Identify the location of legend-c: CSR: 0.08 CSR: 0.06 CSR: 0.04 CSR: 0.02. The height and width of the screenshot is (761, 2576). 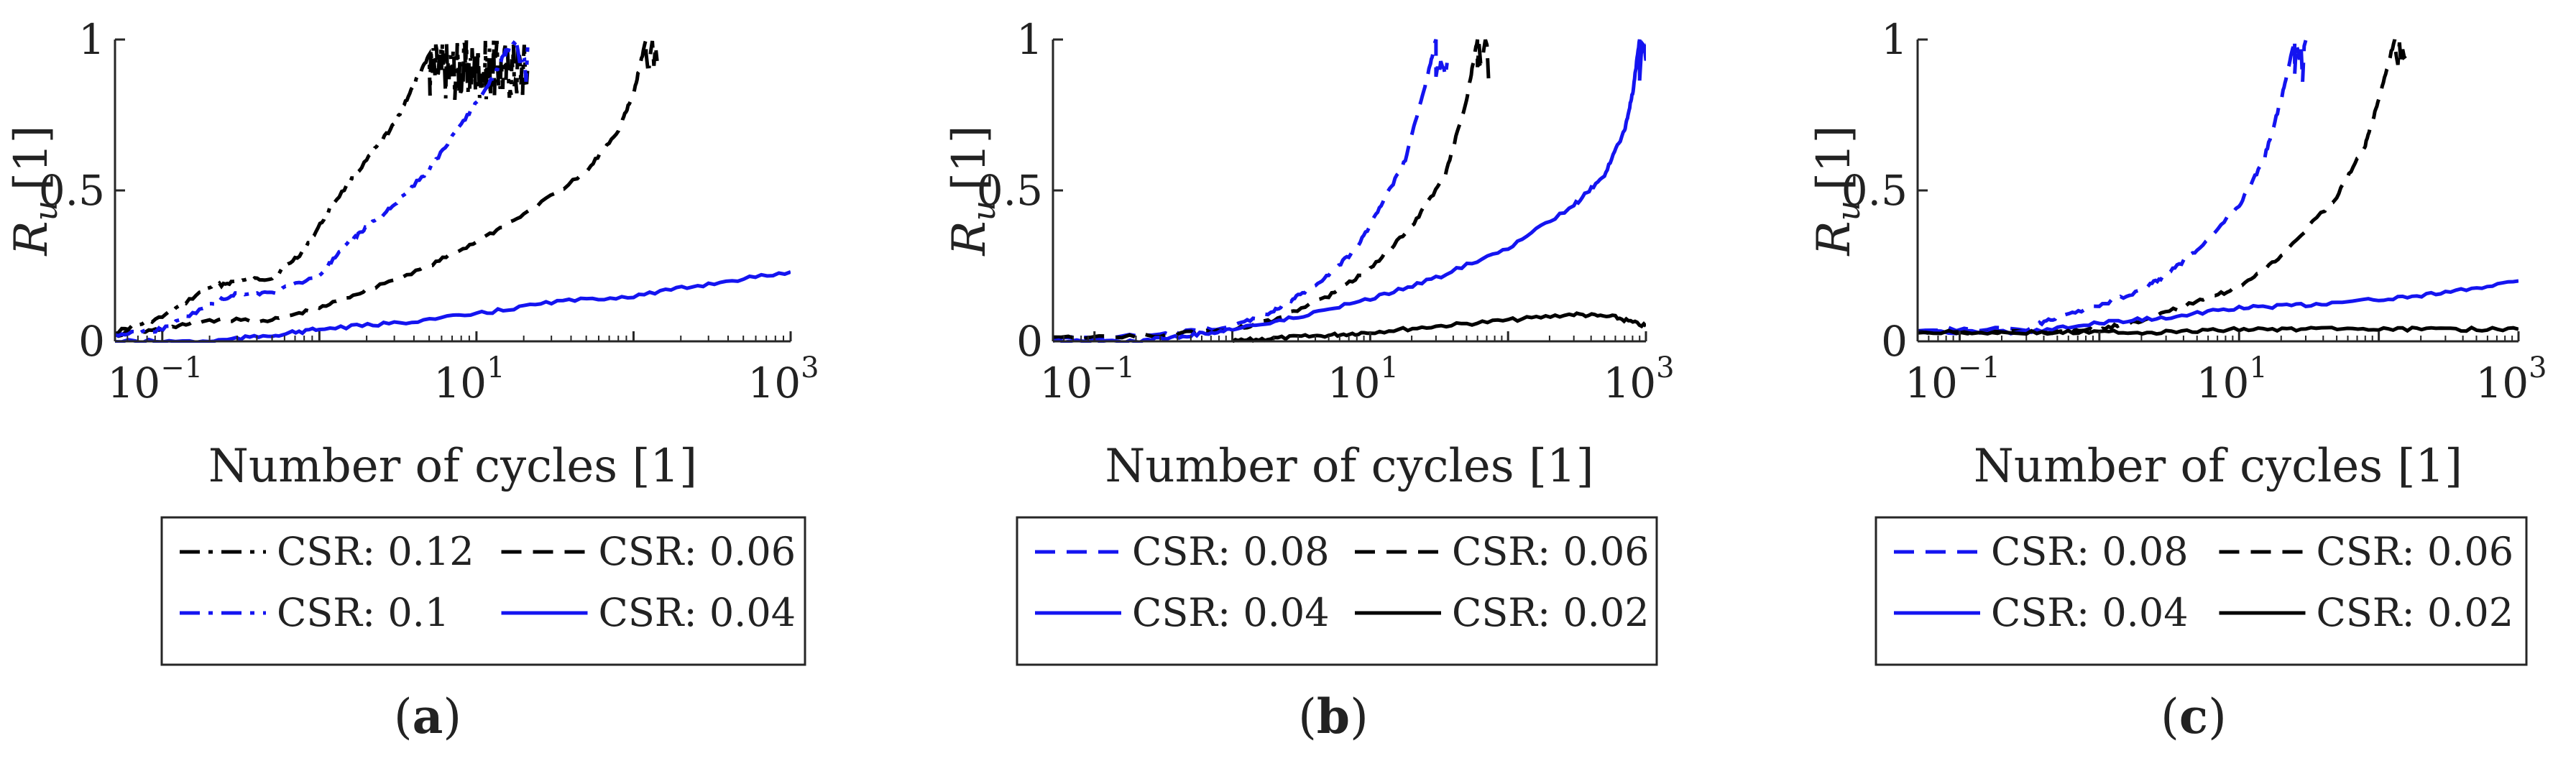
(2201, 591).